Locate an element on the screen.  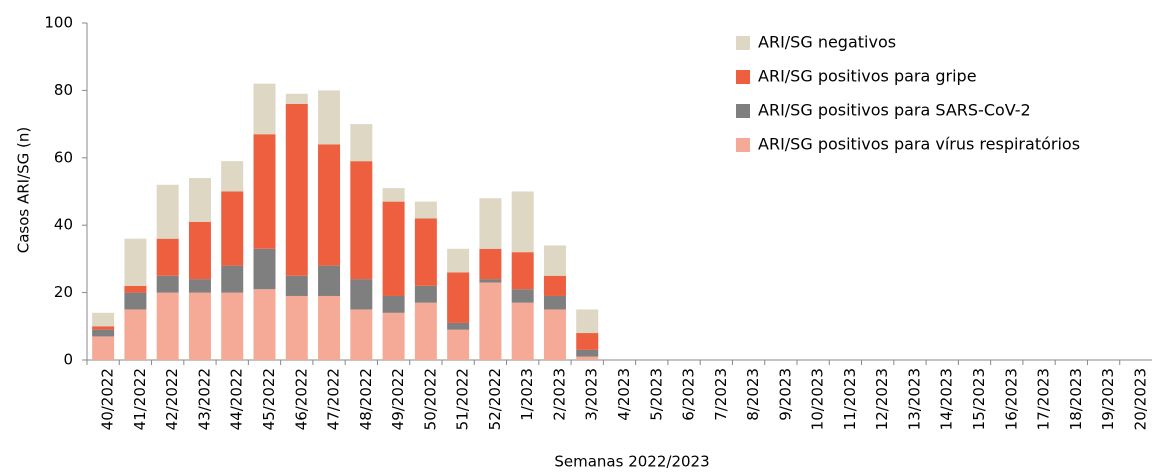
x-tick-label: 17/2023 is located at coordinates (1044, 399).